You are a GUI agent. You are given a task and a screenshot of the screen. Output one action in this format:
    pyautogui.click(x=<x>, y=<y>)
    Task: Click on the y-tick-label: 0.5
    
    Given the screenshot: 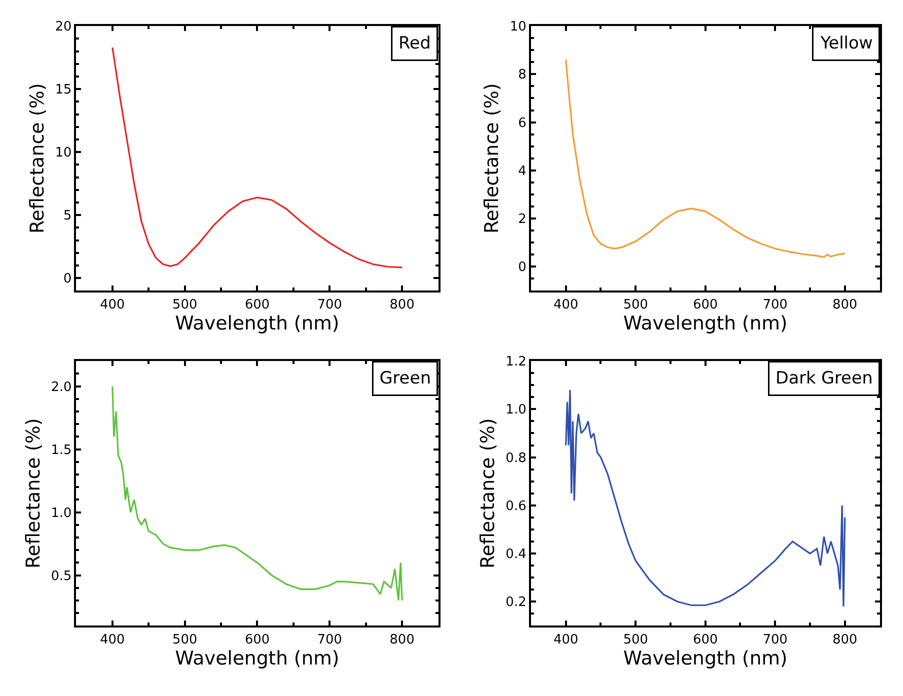 What is the action you would take?
    pyautogui.click(x=61, y=576)
    